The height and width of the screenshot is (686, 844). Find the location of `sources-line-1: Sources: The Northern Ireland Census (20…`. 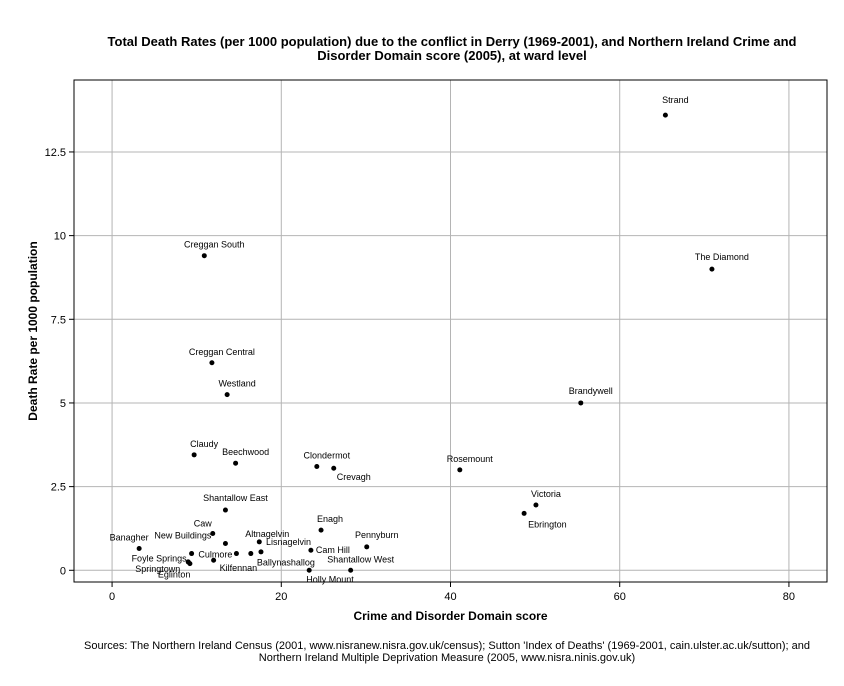

sources-line-1: Sources: The Northern Ireland Census (20… is located at coordinates (447, 646).